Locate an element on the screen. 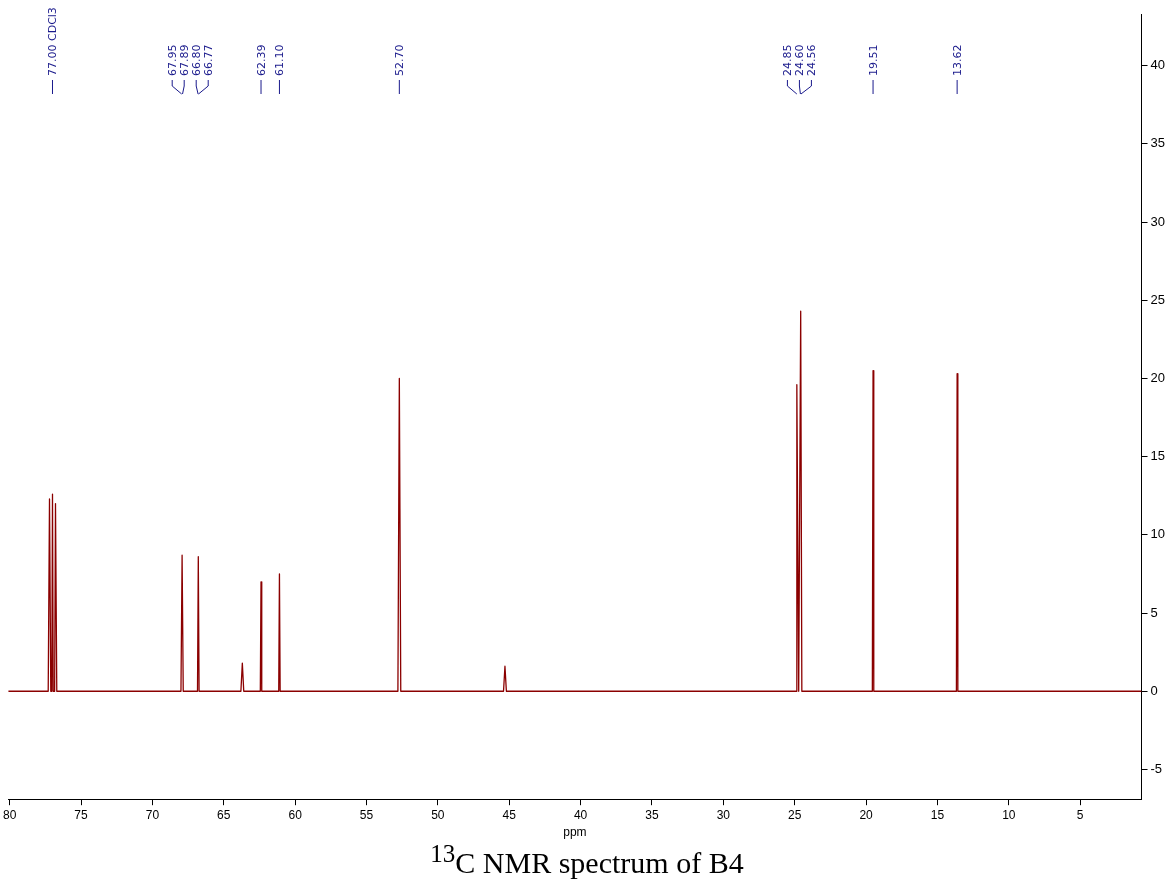 The height and width of the screenshot is (888, 1174). annotation: 77.00 CDCl3 is located at coordinates (53, 41).